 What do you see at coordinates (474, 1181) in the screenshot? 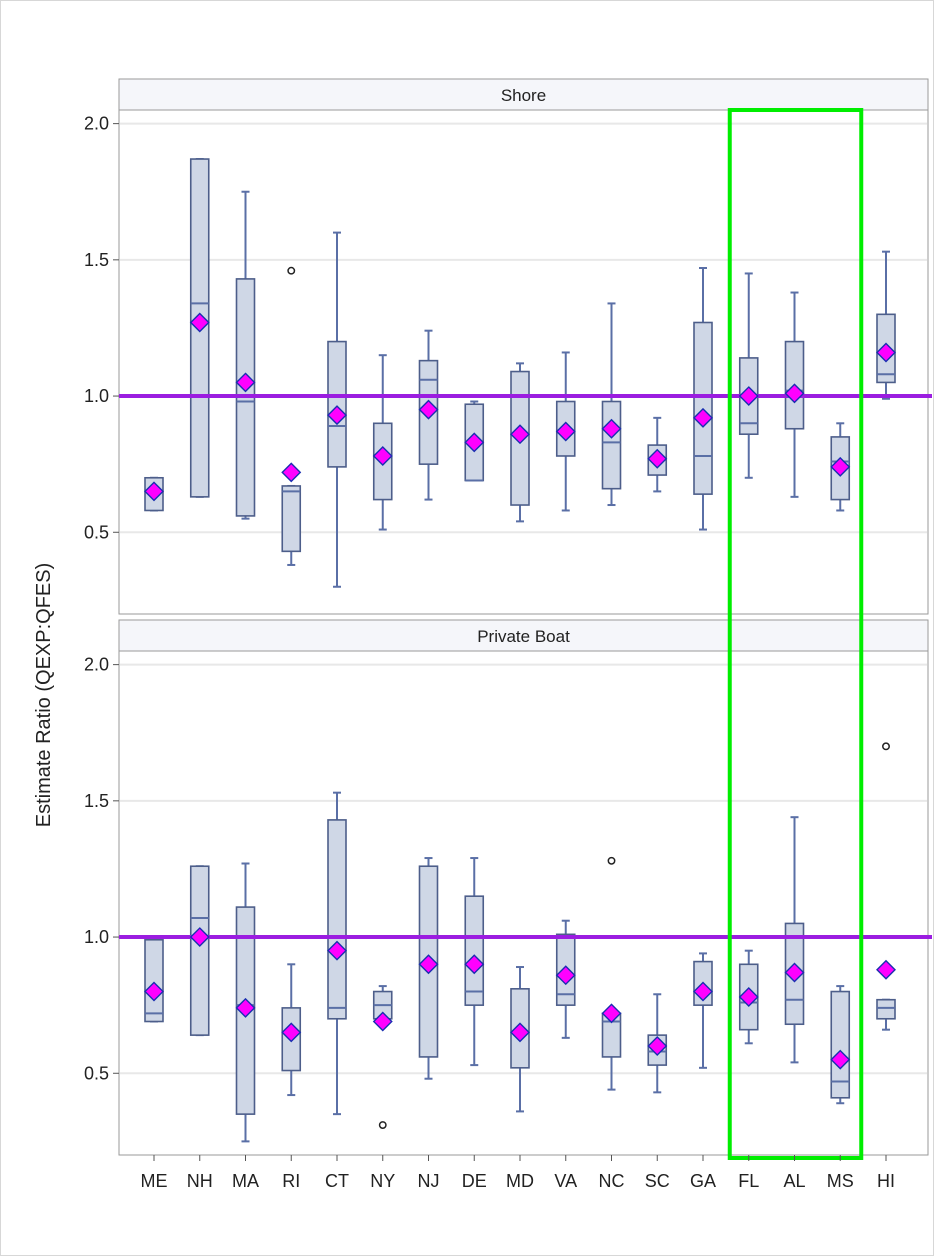
I see `x-tick-label: DE` at bounding box center [474, 1181].